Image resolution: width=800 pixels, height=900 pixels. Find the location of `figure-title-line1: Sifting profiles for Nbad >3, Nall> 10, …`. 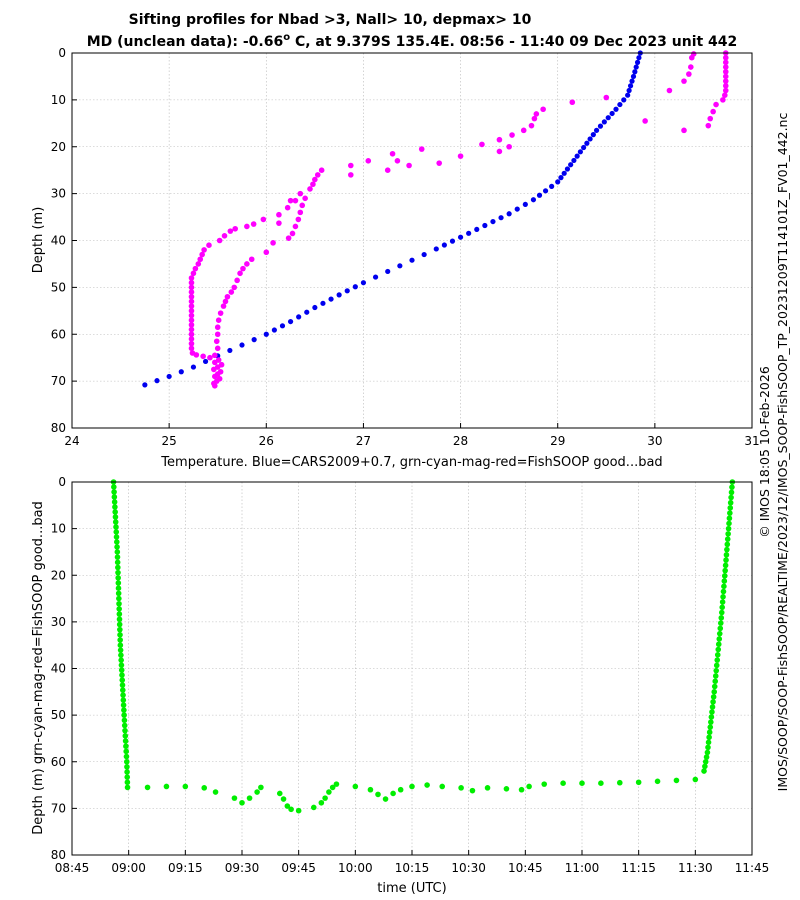

figure-title-line1: Sifting profiles for Nbad >3, Nall> 10, … is located at coordinates (330, 20).